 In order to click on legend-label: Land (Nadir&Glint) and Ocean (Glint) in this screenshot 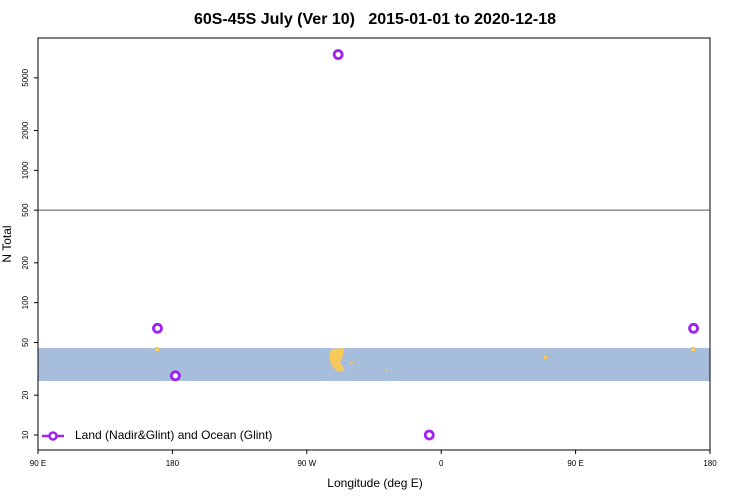, I will do `click(173, 435)`.